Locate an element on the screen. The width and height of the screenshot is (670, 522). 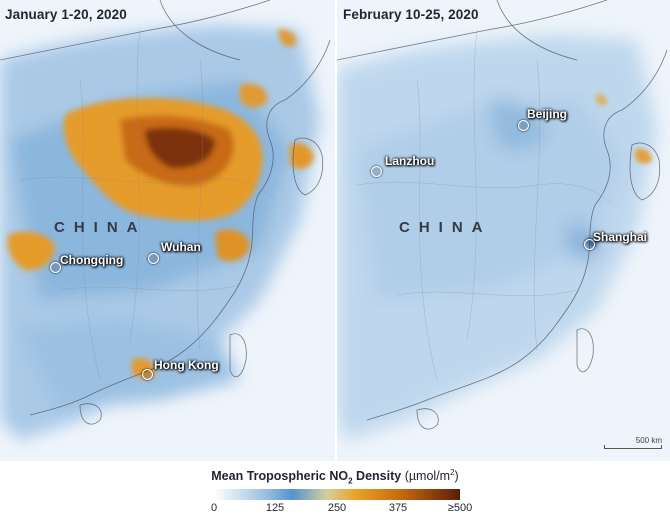
legend-color-ramp is located at coordinates (337, 494).